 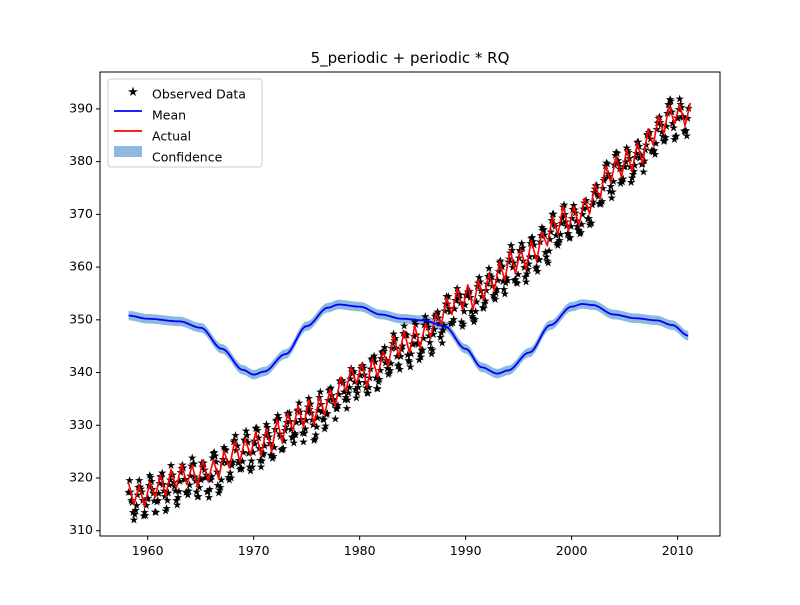 I want to click on confidence-band, so click(x=408, y=339).